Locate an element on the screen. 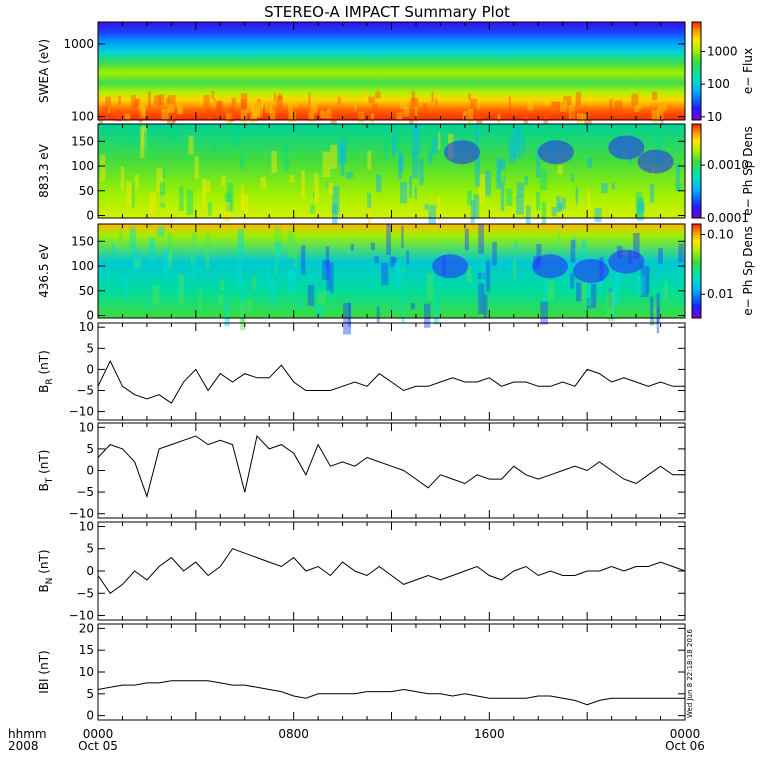 The image size is (780, 780). x-tick-time: 1600 is located at coordinates (489, 734).